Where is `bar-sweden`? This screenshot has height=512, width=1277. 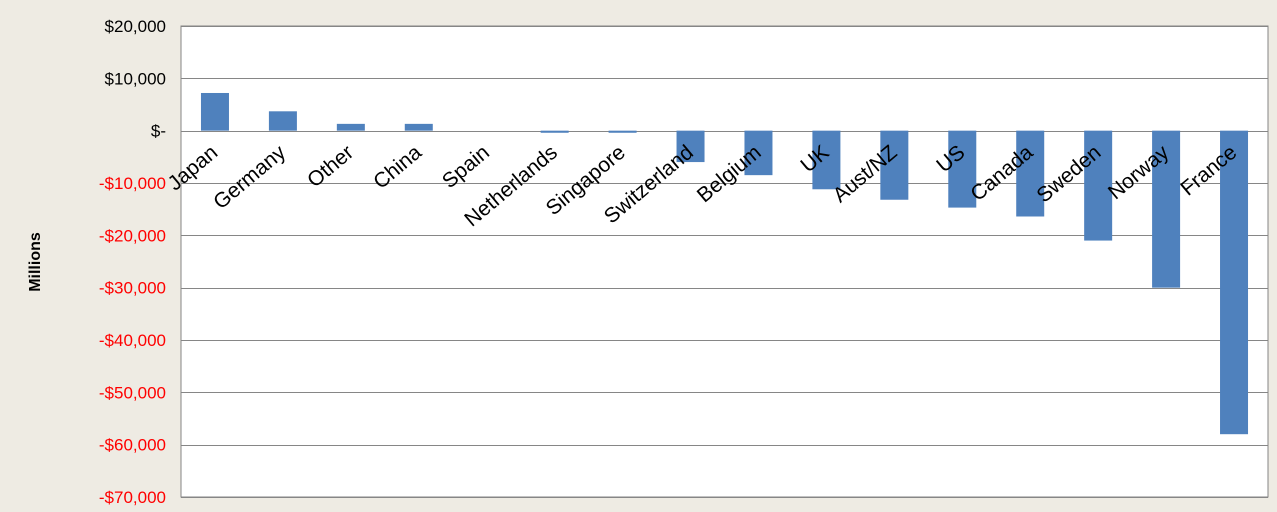
bar-sweden is located at coordinates (1098, 185).